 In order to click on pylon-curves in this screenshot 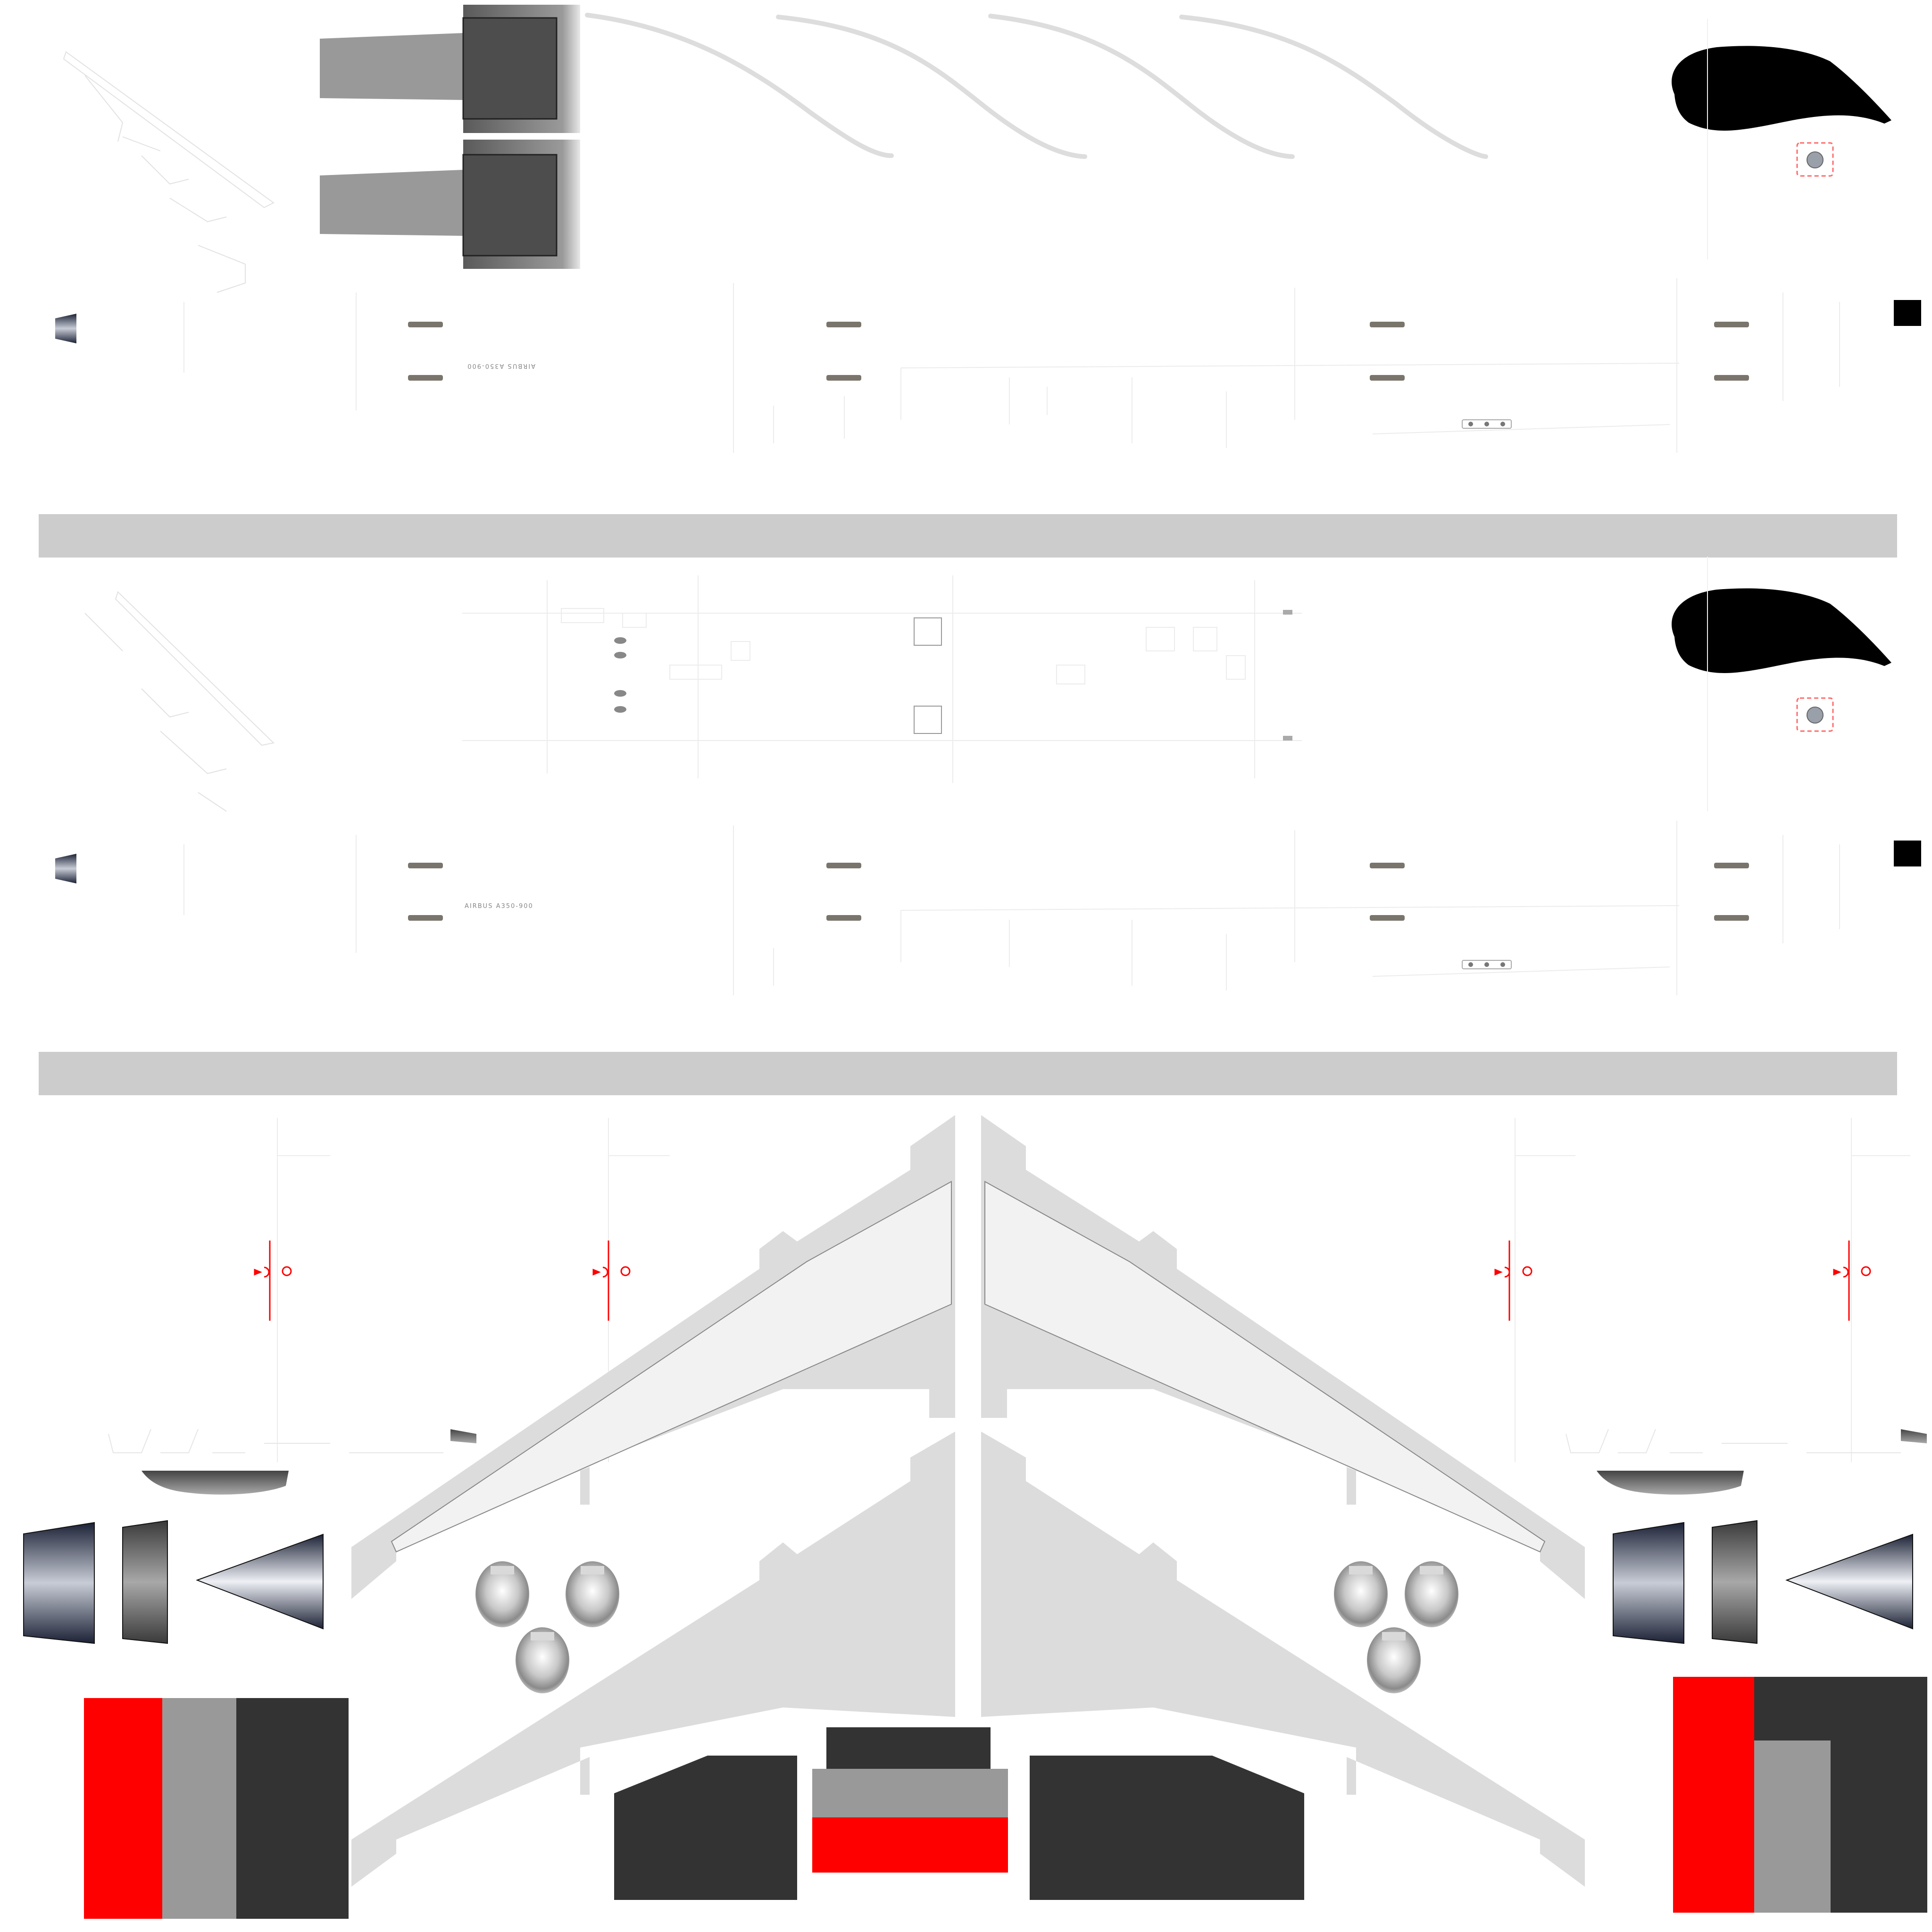, I will do `click(1037, 86)`.